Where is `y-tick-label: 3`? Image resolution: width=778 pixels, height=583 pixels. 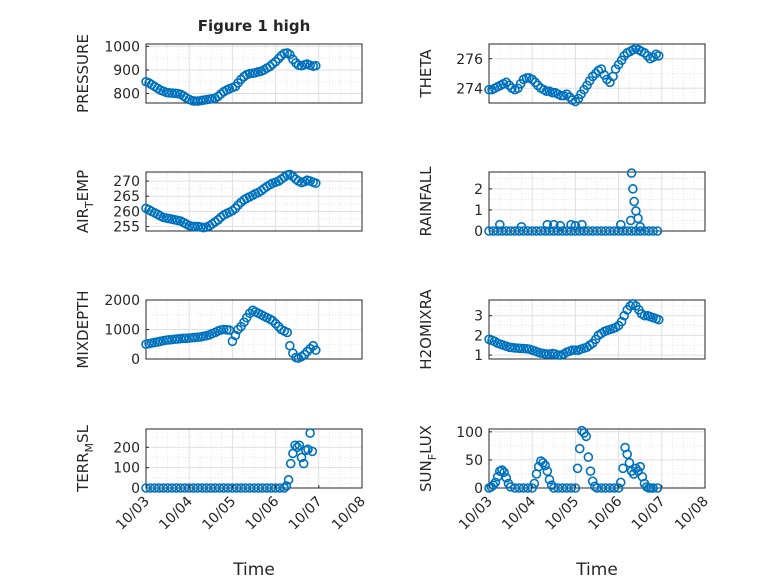
y-tick-label: 3 is located at coordinates (478, 317).